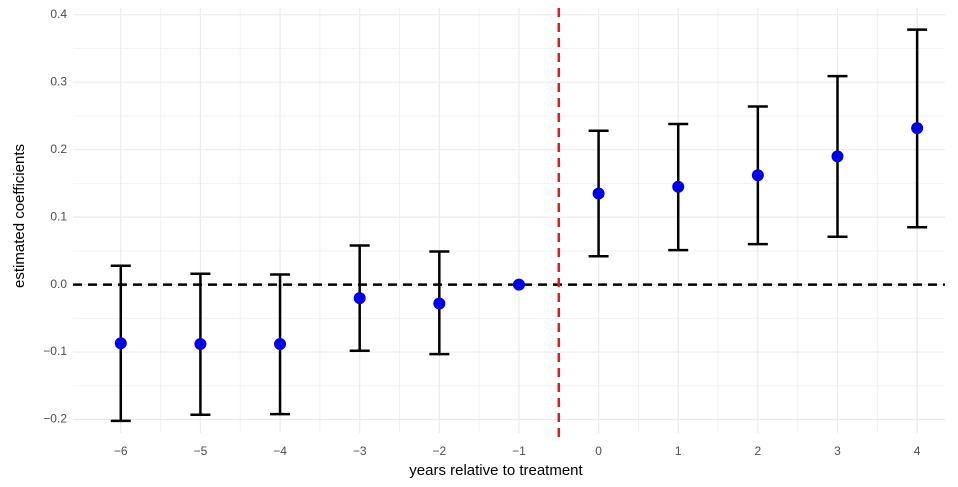 Image resolution: width=958 pixels, height=487 pixels. I want to click on x-tick-label: −1, so click(519, 451).